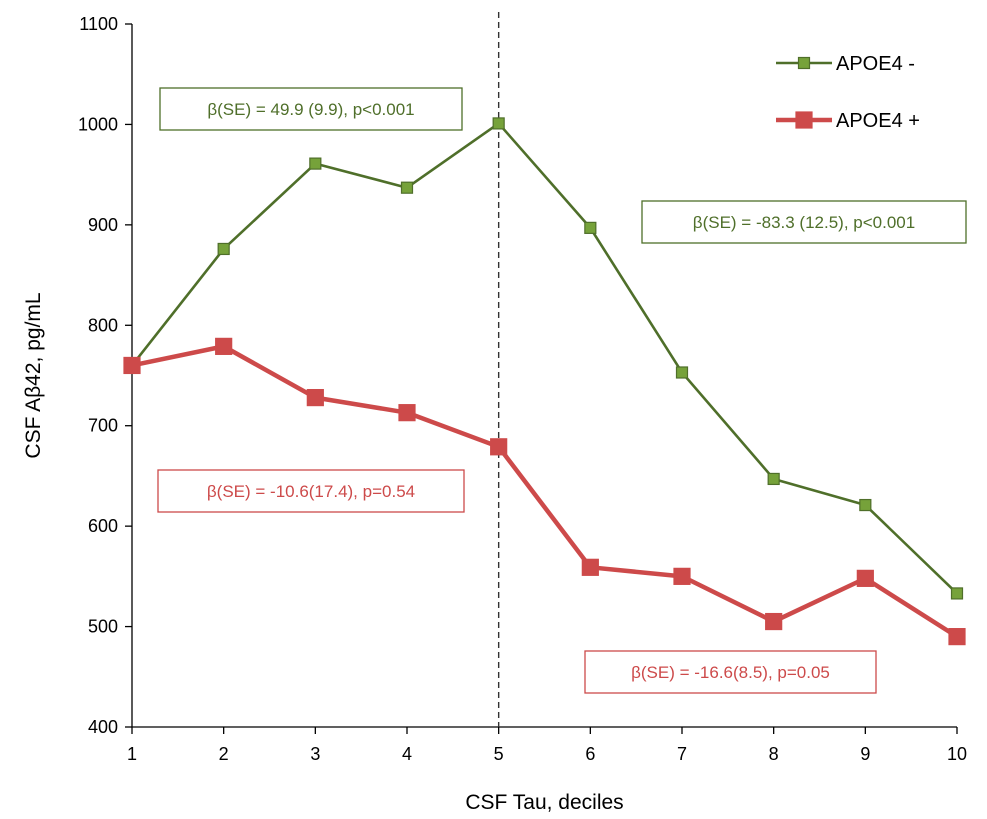 The height and width of the screenshot is (819, 987). I want to click on y-axis-title: CSF Aβ42, pg/mL, so click(33, 375).